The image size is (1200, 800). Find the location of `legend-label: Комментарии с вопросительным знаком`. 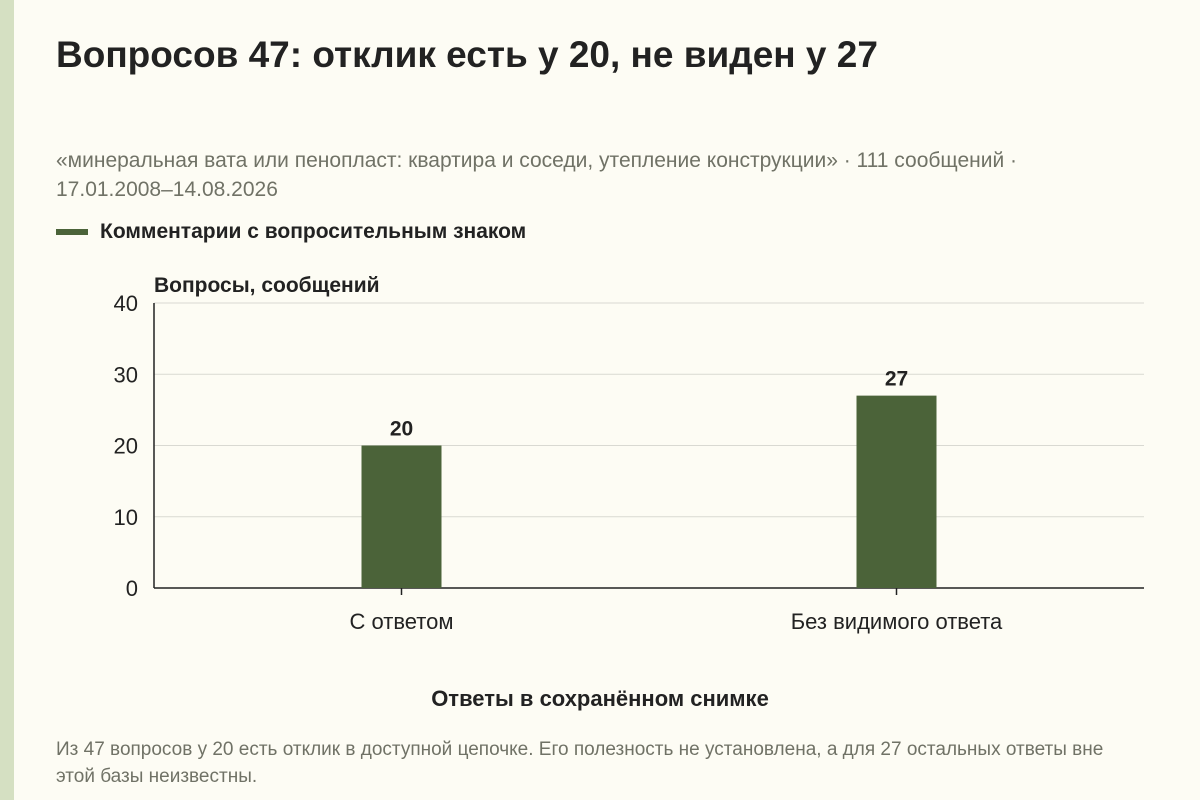

legend-label: Комментарии с вопросительным знаком is located at coordinates (313, 231).